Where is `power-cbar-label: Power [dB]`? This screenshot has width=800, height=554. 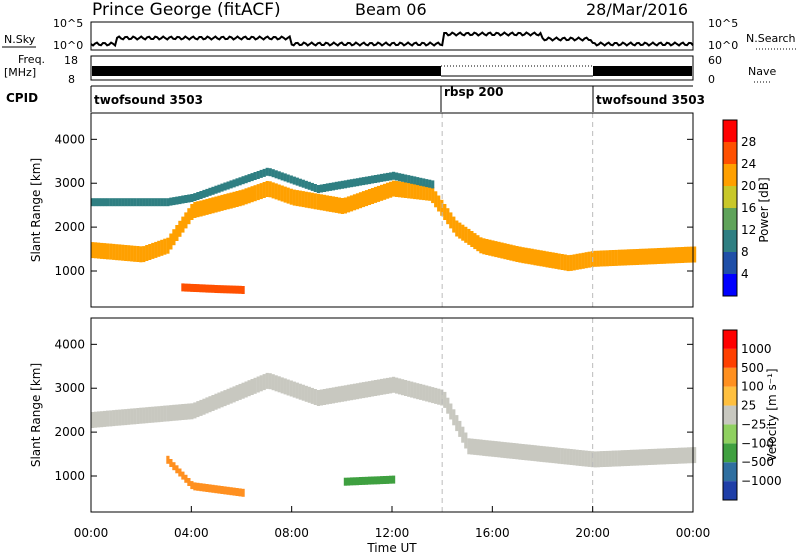
power-cbar-label: Power [dB] is located at coordinates (764, 209).